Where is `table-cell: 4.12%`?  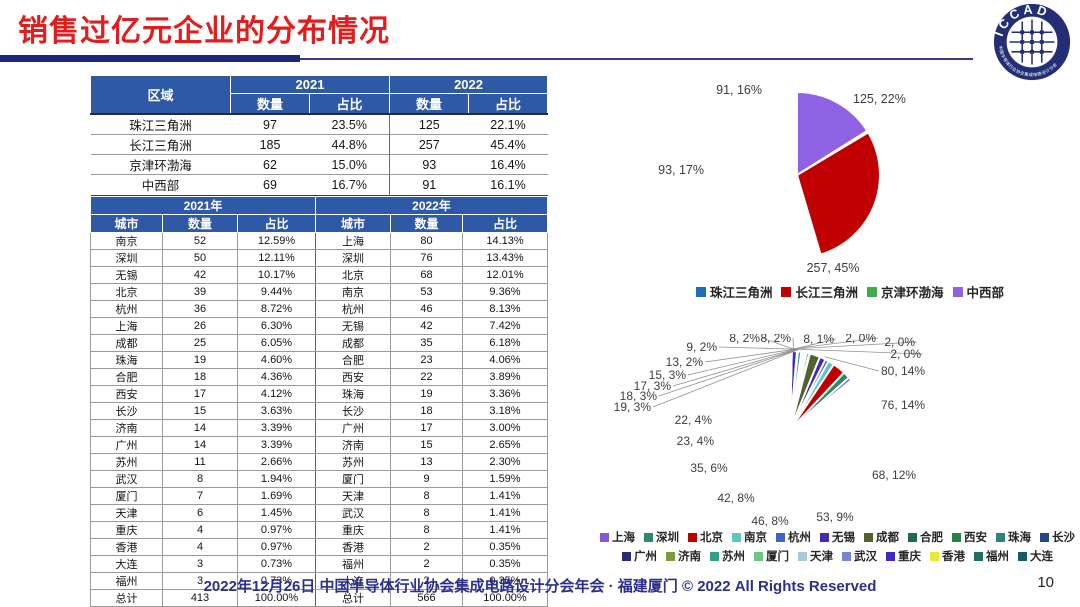
table-cell: 4.12% is located at coordinates (276, 394).